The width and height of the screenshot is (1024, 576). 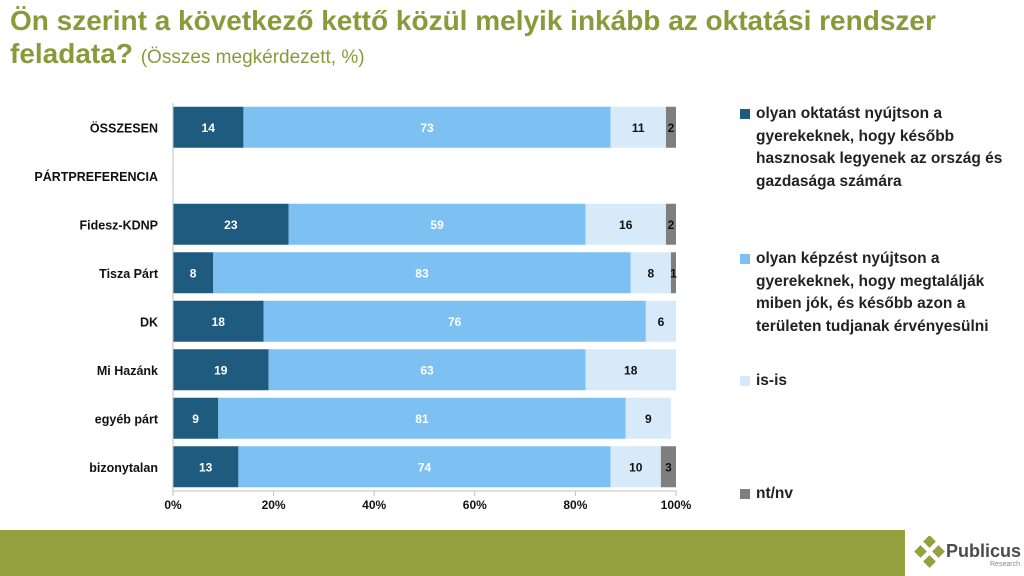 I want to click on data-label: 63, so click(x=427, y=370).